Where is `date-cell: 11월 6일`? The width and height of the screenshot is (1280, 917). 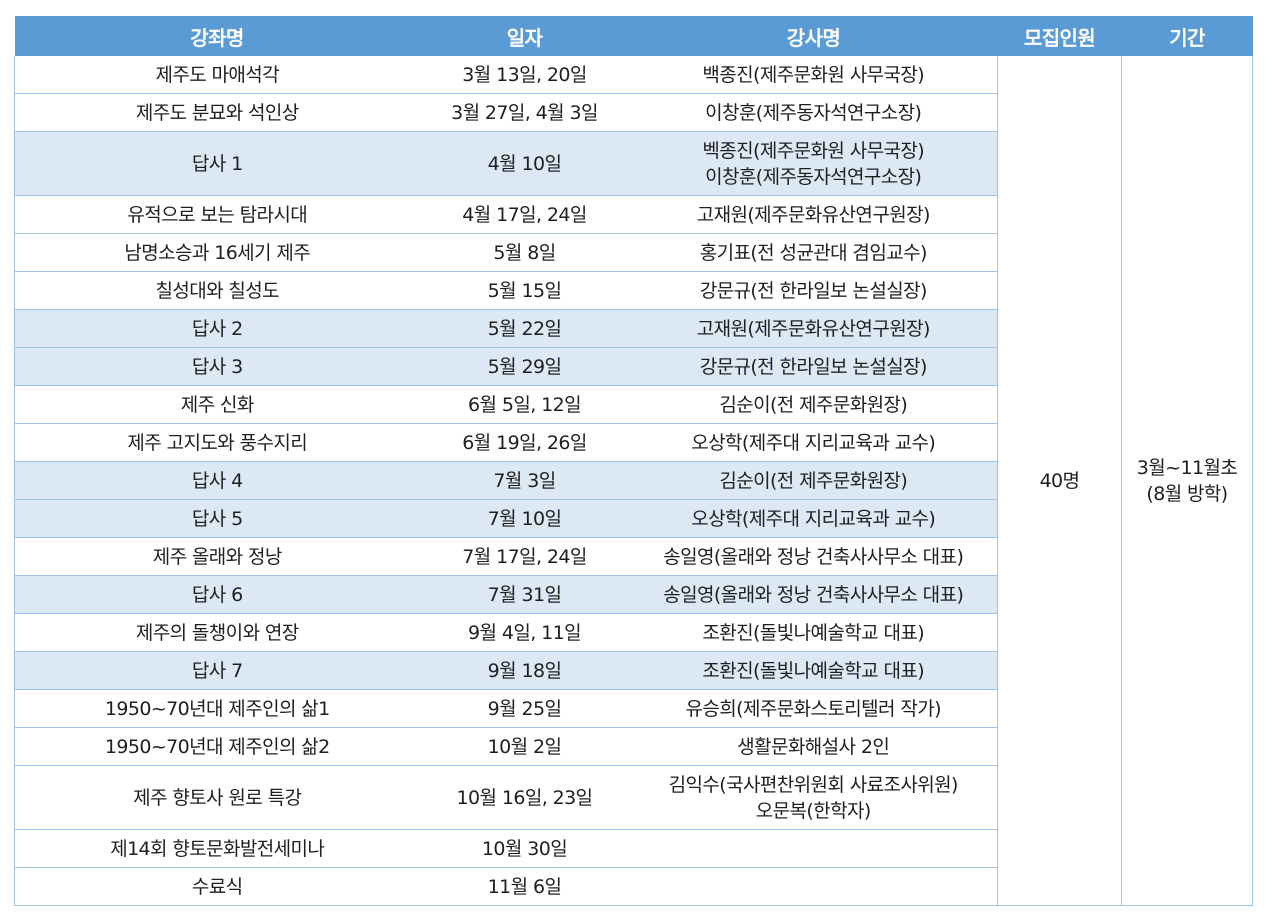
date-cell: 11월 6일 is located at coordinates (524, 886).